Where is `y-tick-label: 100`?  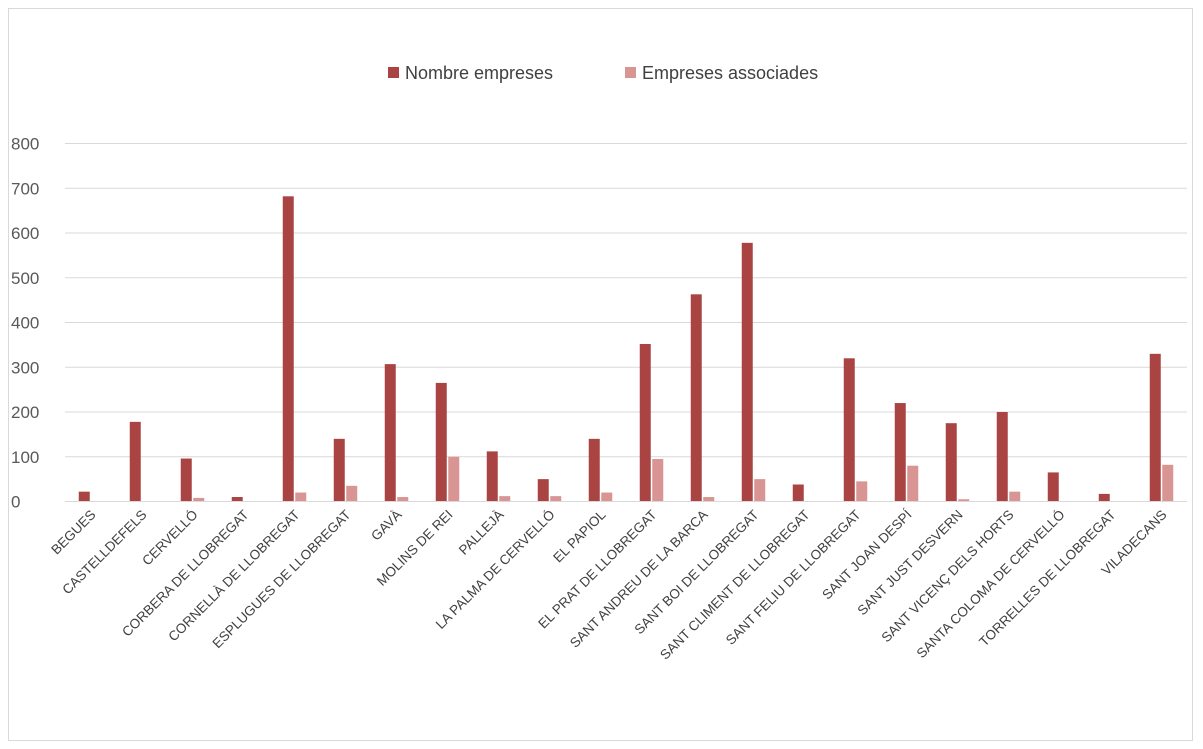
y-tick-label: 100 is located at coordinates (25, 457).